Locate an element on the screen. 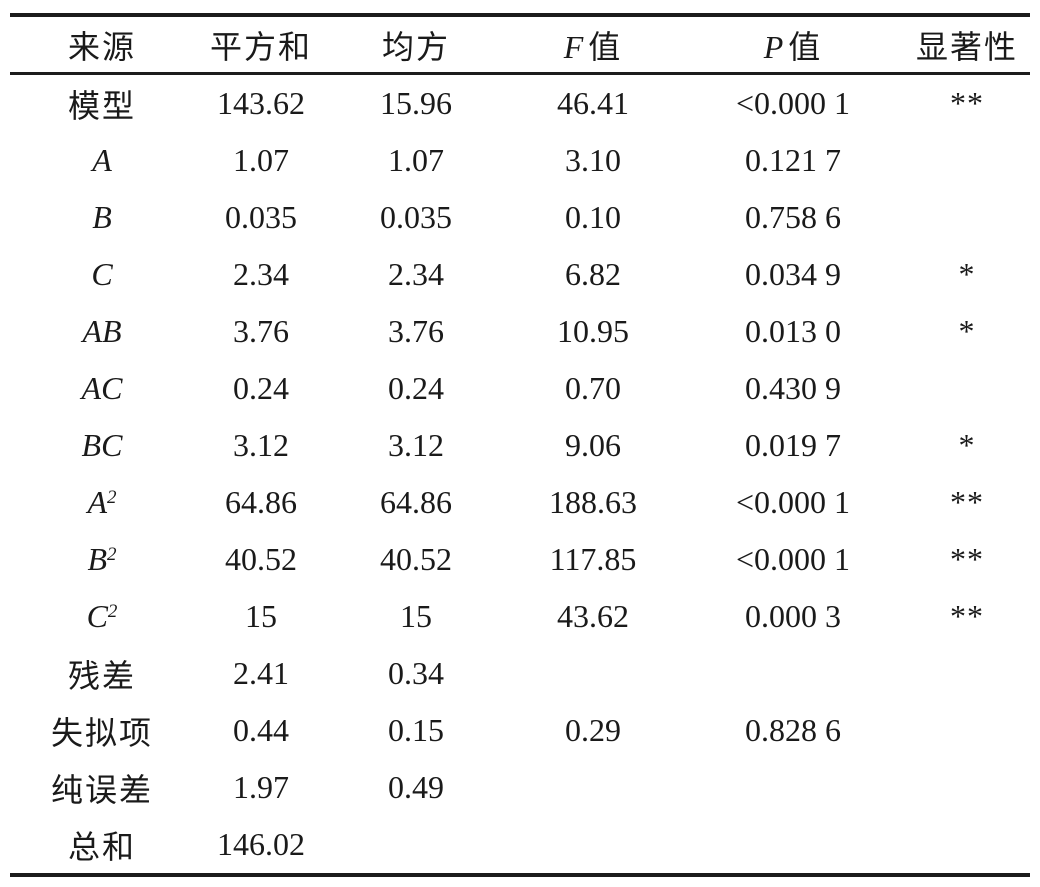 Image resolution: width=1040 pixels, height=887 pixels. source-label: 失拟项 is located at coordinates (101, 732).